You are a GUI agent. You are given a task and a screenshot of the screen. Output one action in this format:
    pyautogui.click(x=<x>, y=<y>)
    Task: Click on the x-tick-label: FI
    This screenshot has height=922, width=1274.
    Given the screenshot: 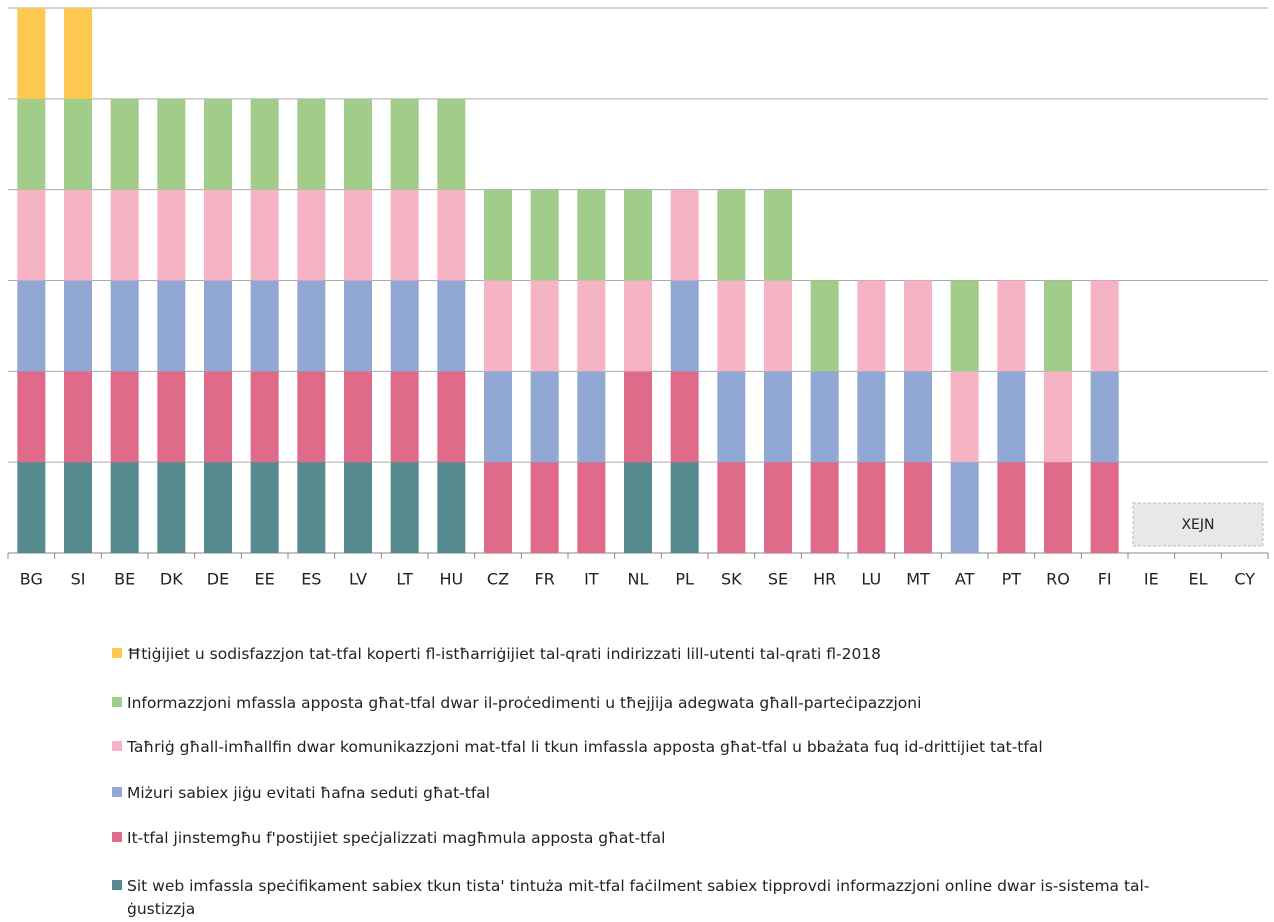 What is the action you would take?
    pyautogui.click(x=1105, y=579)
    